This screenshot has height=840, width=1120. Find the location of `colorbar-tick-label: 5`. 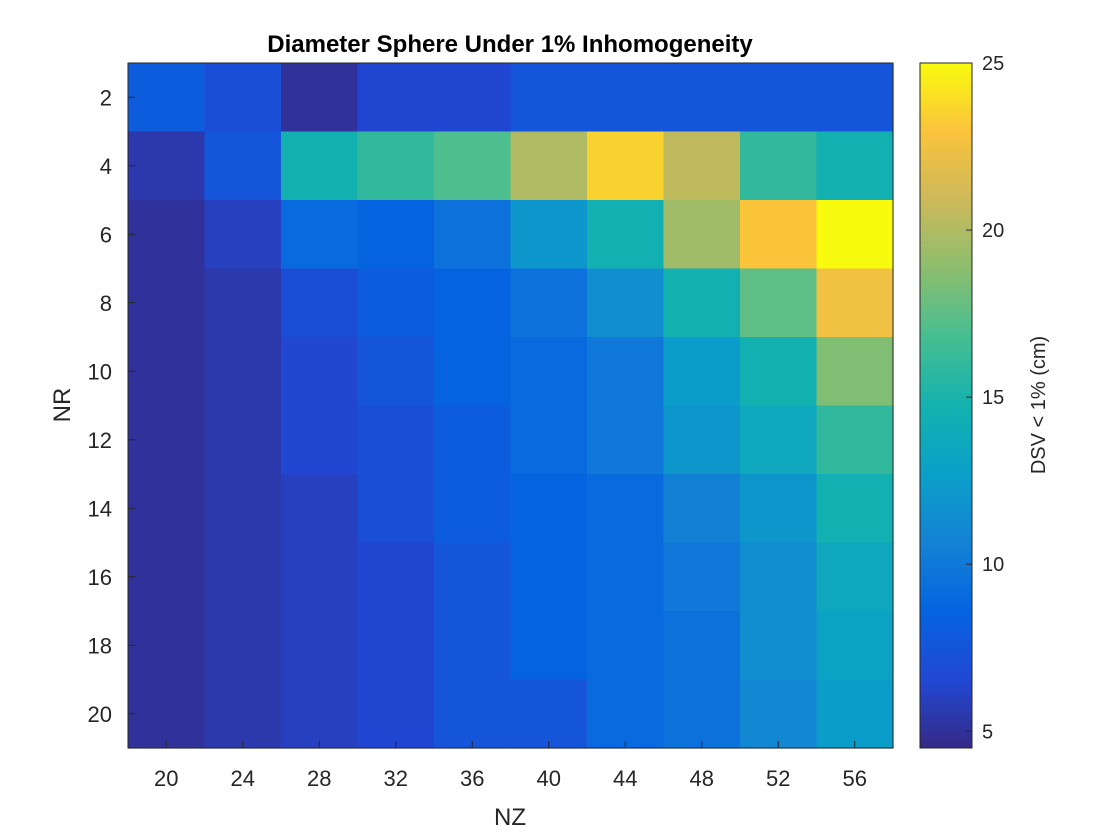

colorbar-tick-label: 5 is located at coordinates (987, 732).